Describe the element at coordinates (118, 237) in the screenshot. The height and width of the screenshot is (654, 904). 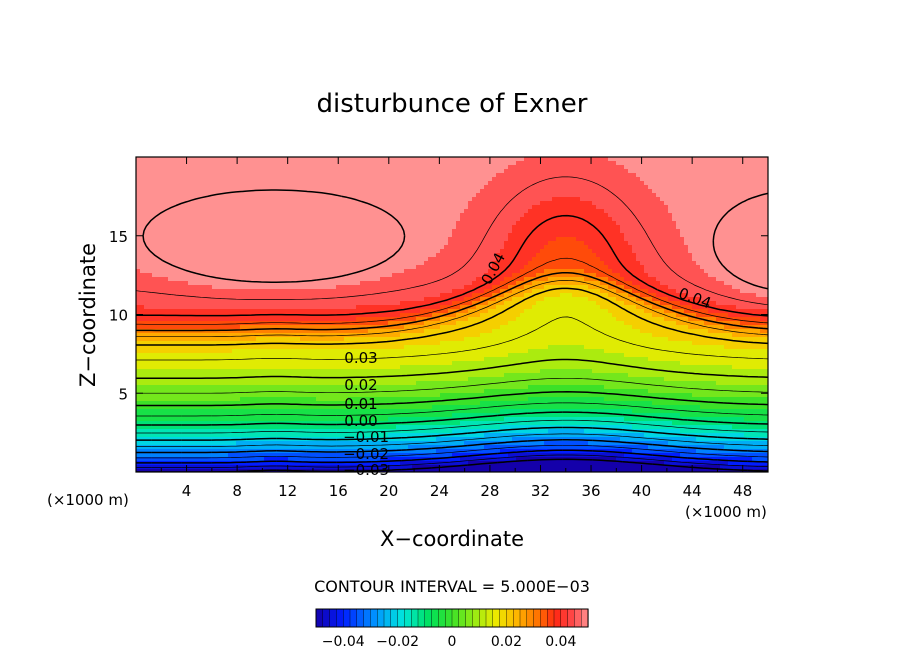
I see `y-tick-label: 15` at that location.